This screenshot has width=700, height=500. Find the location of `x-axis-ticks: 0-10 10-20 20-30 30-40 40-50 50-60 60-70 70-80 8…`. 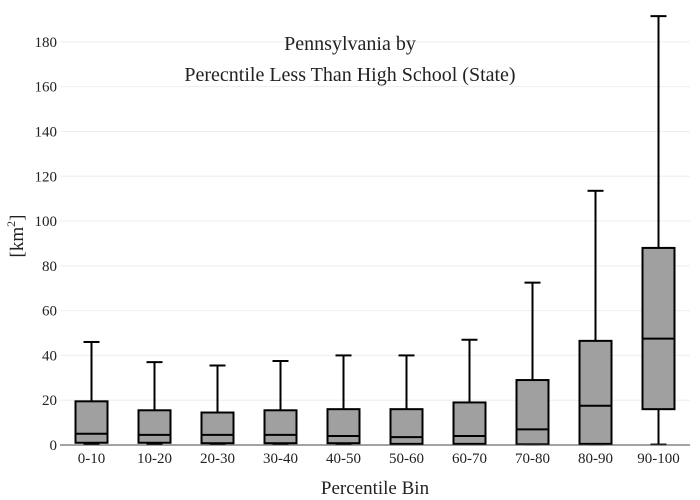

x-axis-ticks: 0-10 10-20 20-30 30-40 40-50 50-60 60-70 70-80 8… is located at coordinates (379, 459).